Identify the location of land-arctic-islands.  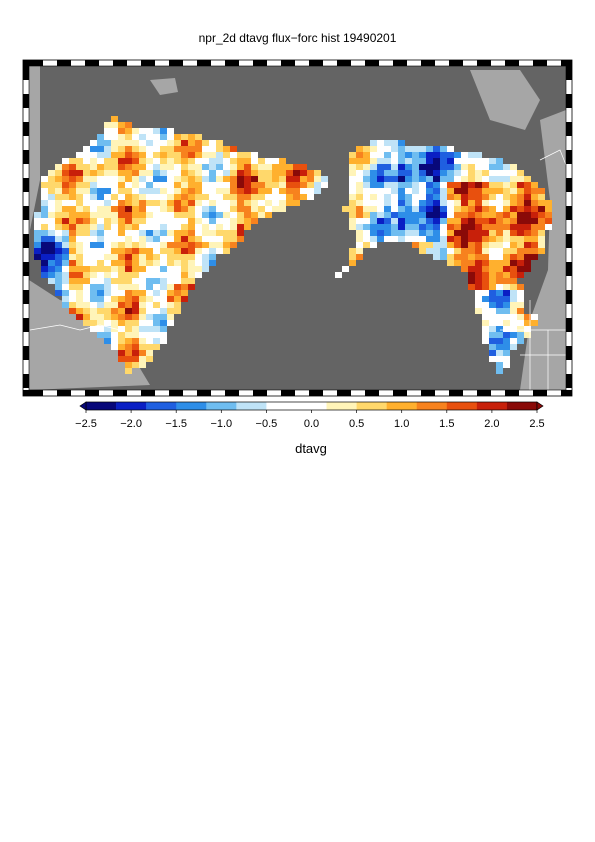
(505, 100).